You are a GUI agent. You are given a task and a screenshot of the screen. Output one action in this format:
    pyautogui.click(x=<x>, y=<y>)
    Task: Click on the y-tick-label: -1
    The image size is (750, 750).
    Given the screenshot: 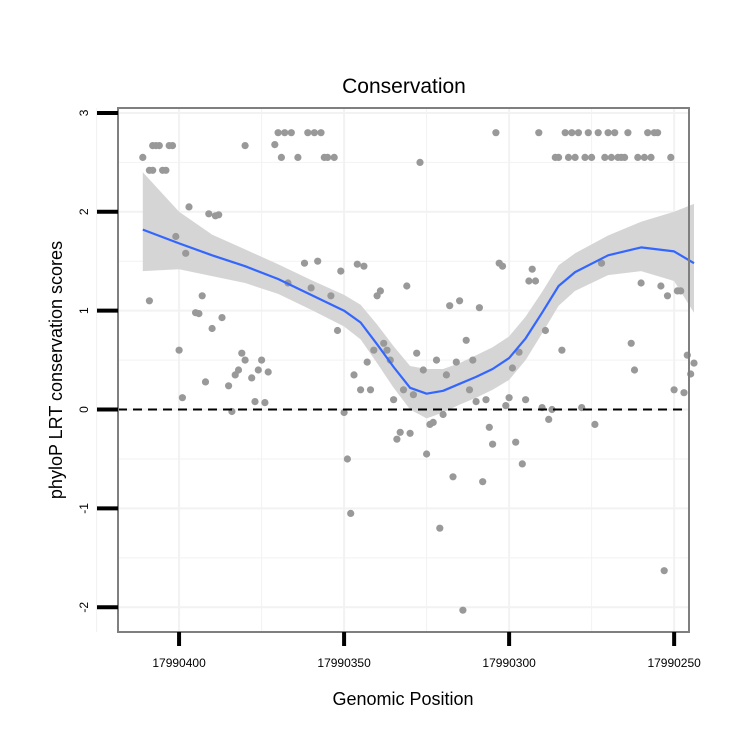 What is the action you would take?
    pyautogui.click(x=84, y=508)
    